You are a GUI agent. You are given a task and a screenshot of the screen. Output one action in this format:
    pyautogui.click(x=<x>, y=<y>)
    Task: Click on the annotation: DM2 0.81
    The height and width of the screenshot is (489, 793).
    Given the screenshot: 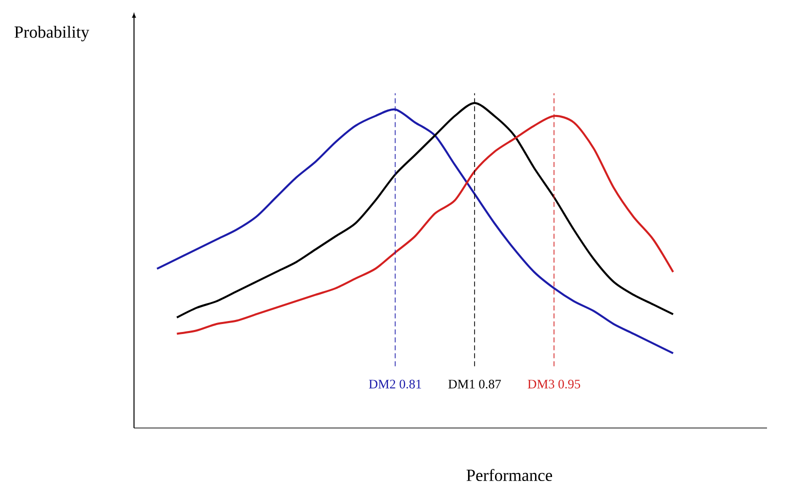 What is the action you would take?
    pyautogui.click(x=395, y=384)
    